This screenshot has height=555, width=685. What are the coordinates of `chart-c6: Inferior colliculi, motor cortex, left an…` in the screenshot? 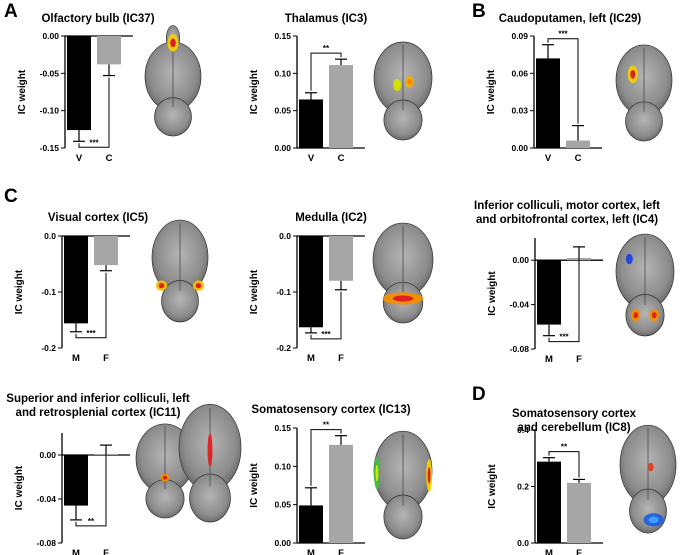 It's located at (567, 282).